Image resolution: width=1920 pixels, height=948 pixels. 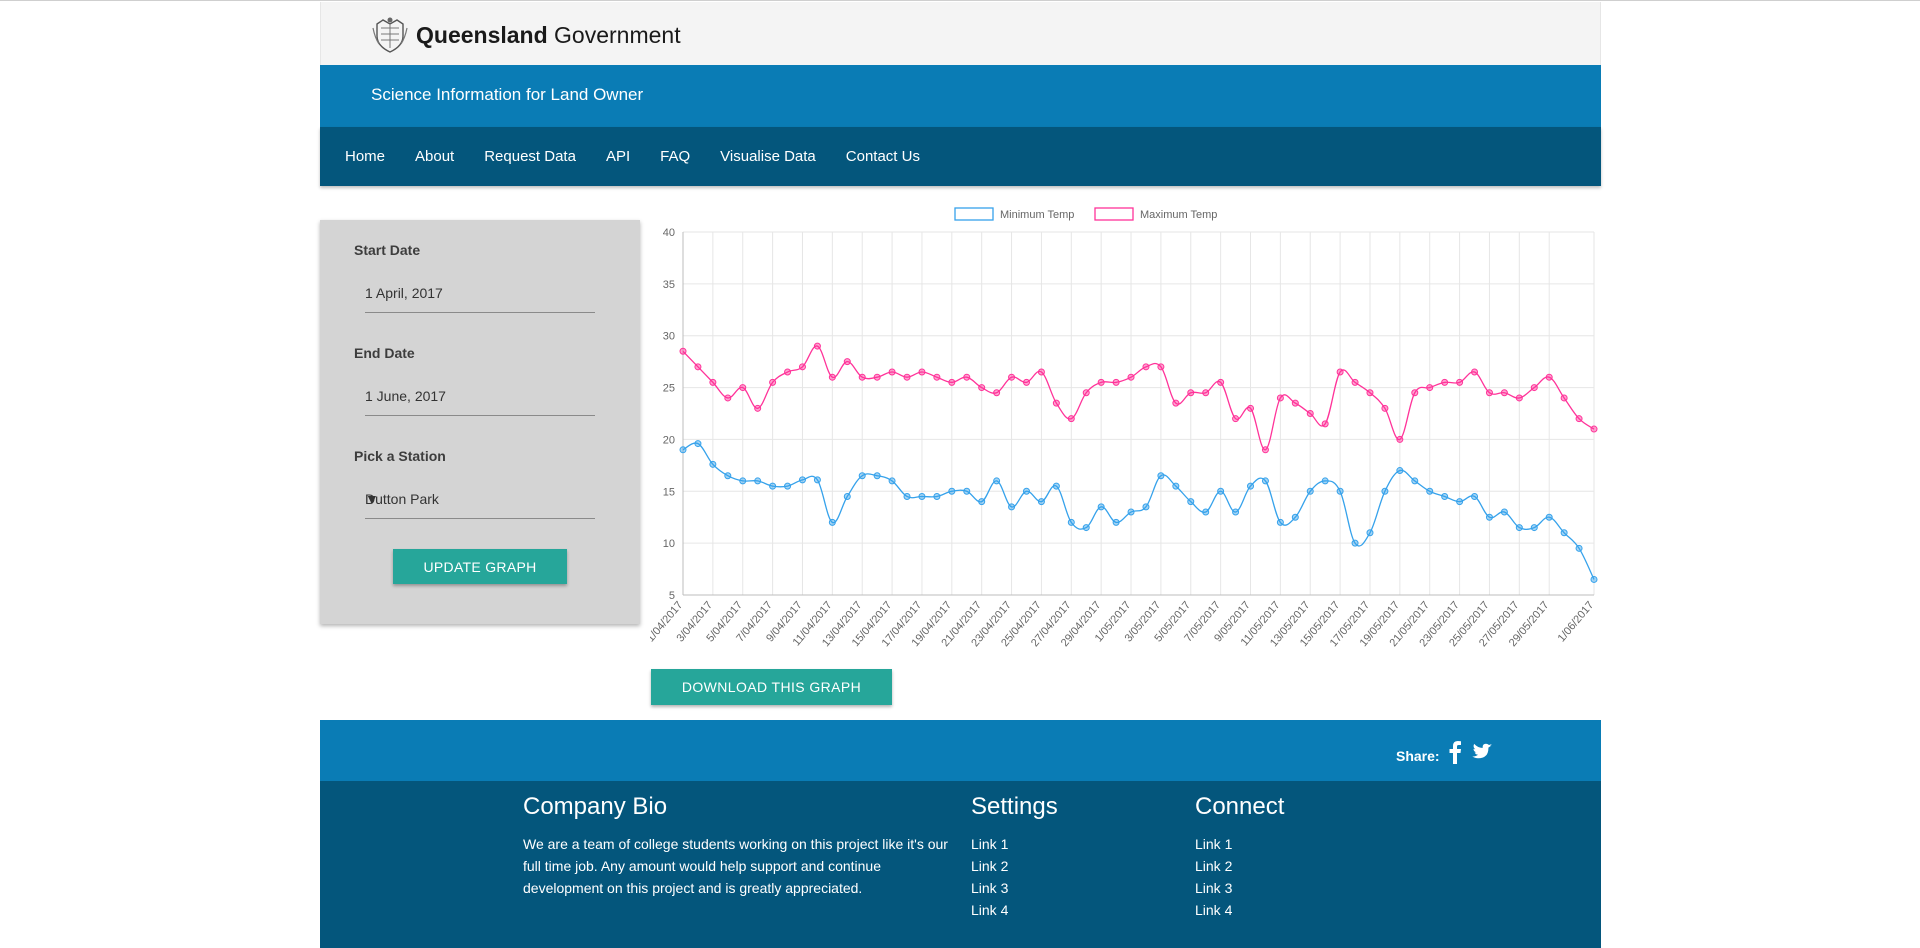 What do you see at coordinates (1014, 857) in the screenshot?
I see `footer-settings-column: Settings Link 1 Link 2 Link 3 Link 4` at bounding box center [1014, 857].